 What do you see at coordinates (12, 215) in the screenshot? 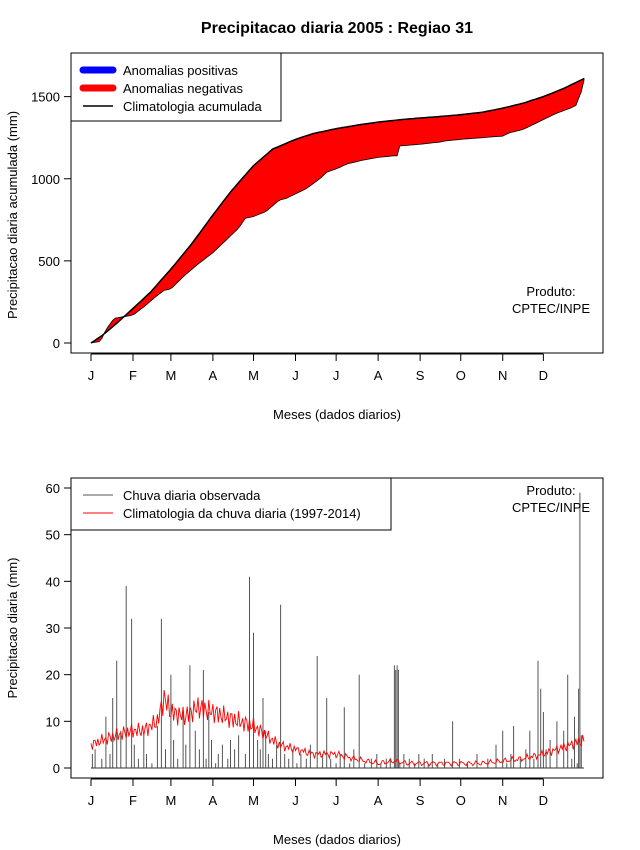
I see `top-y-axis-label: Precipitacao diaria acumulada (mm)` at bounding box center [12, 215].